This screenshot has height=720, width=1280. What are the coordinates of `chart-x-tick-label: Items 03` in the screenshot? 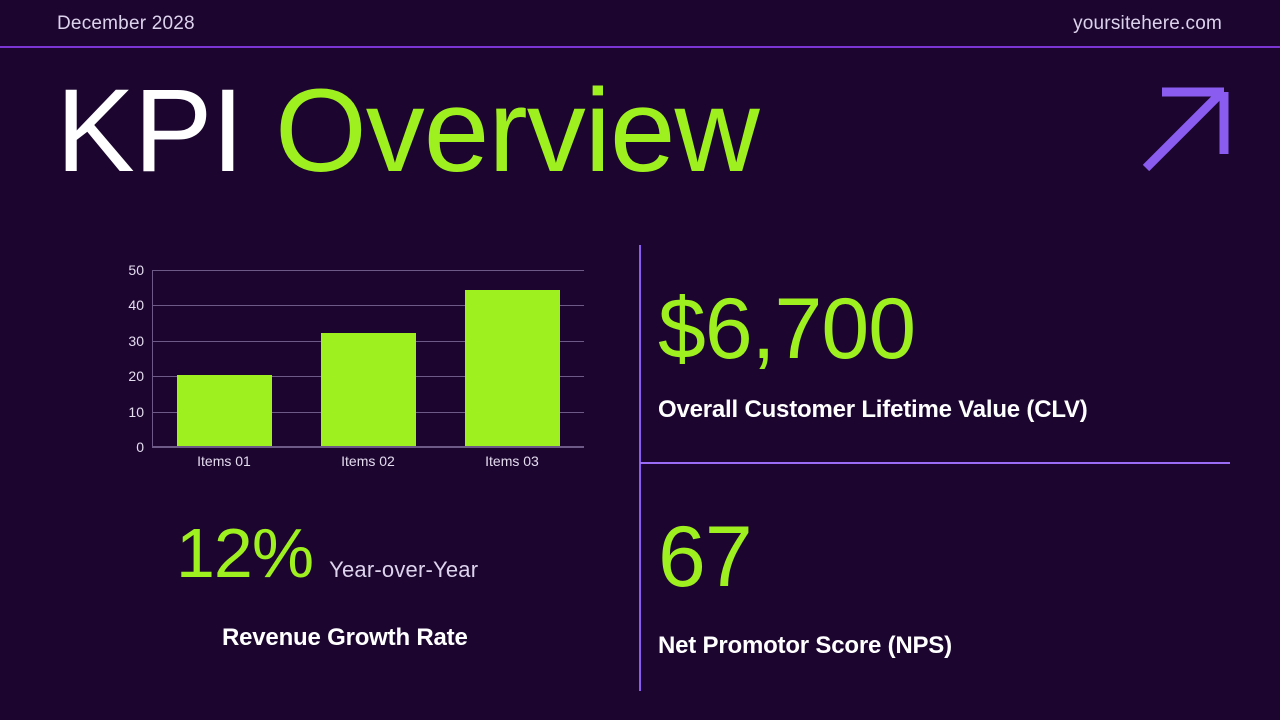 It's located at (512, 461).